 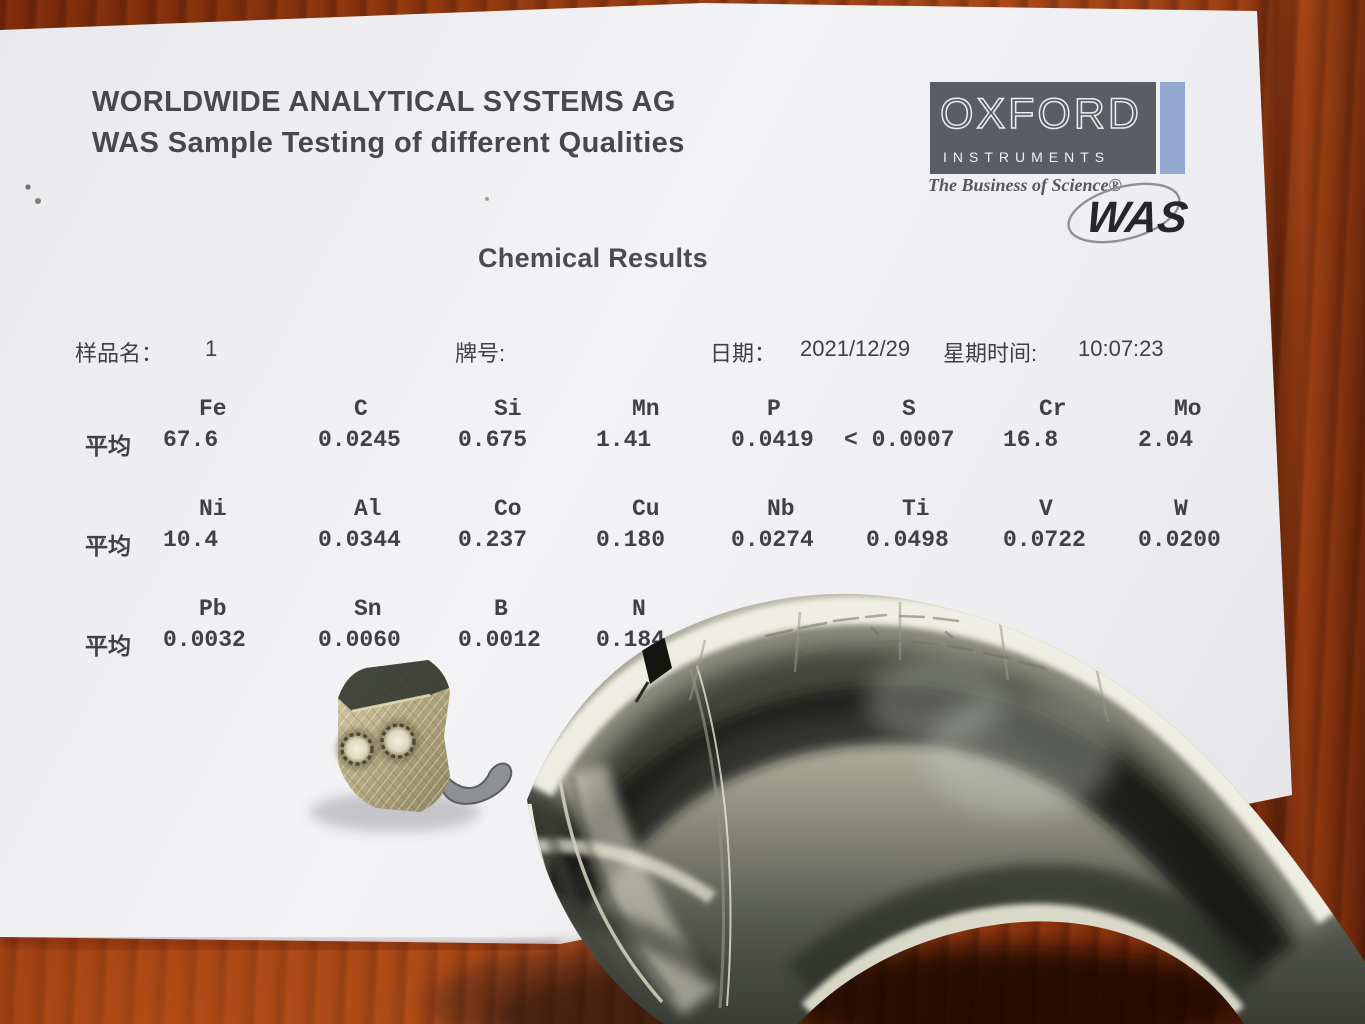 What do you see at coordinates (191, 440) in the screenshot?
I see `element-value: 67.6` at bounding box center [191, 440].